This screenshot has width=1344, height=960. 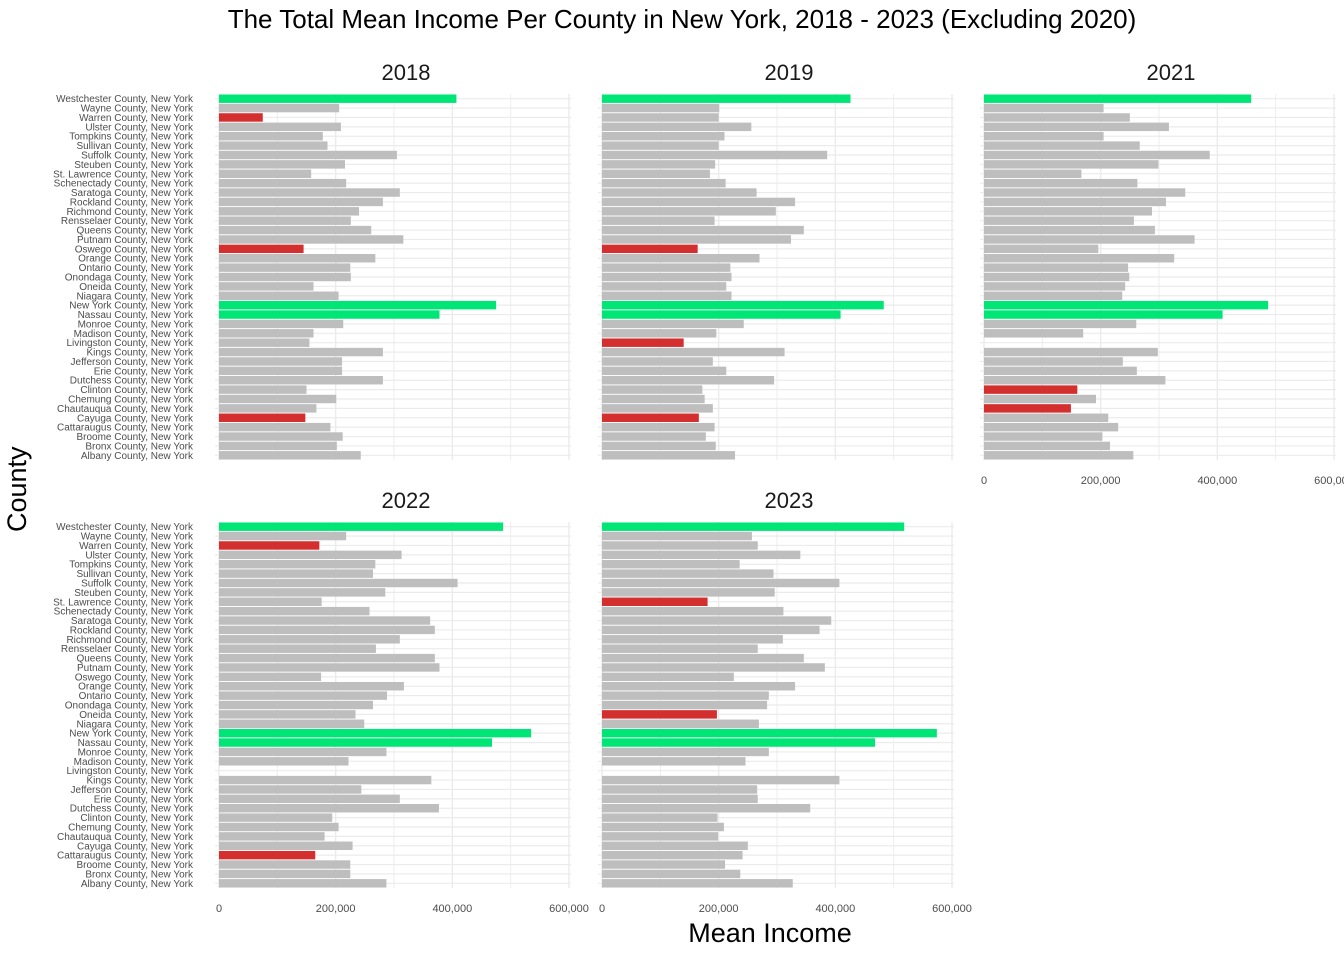 I want to click on y-tick-label: Rockland County, New York, so click(x=132, y=202).